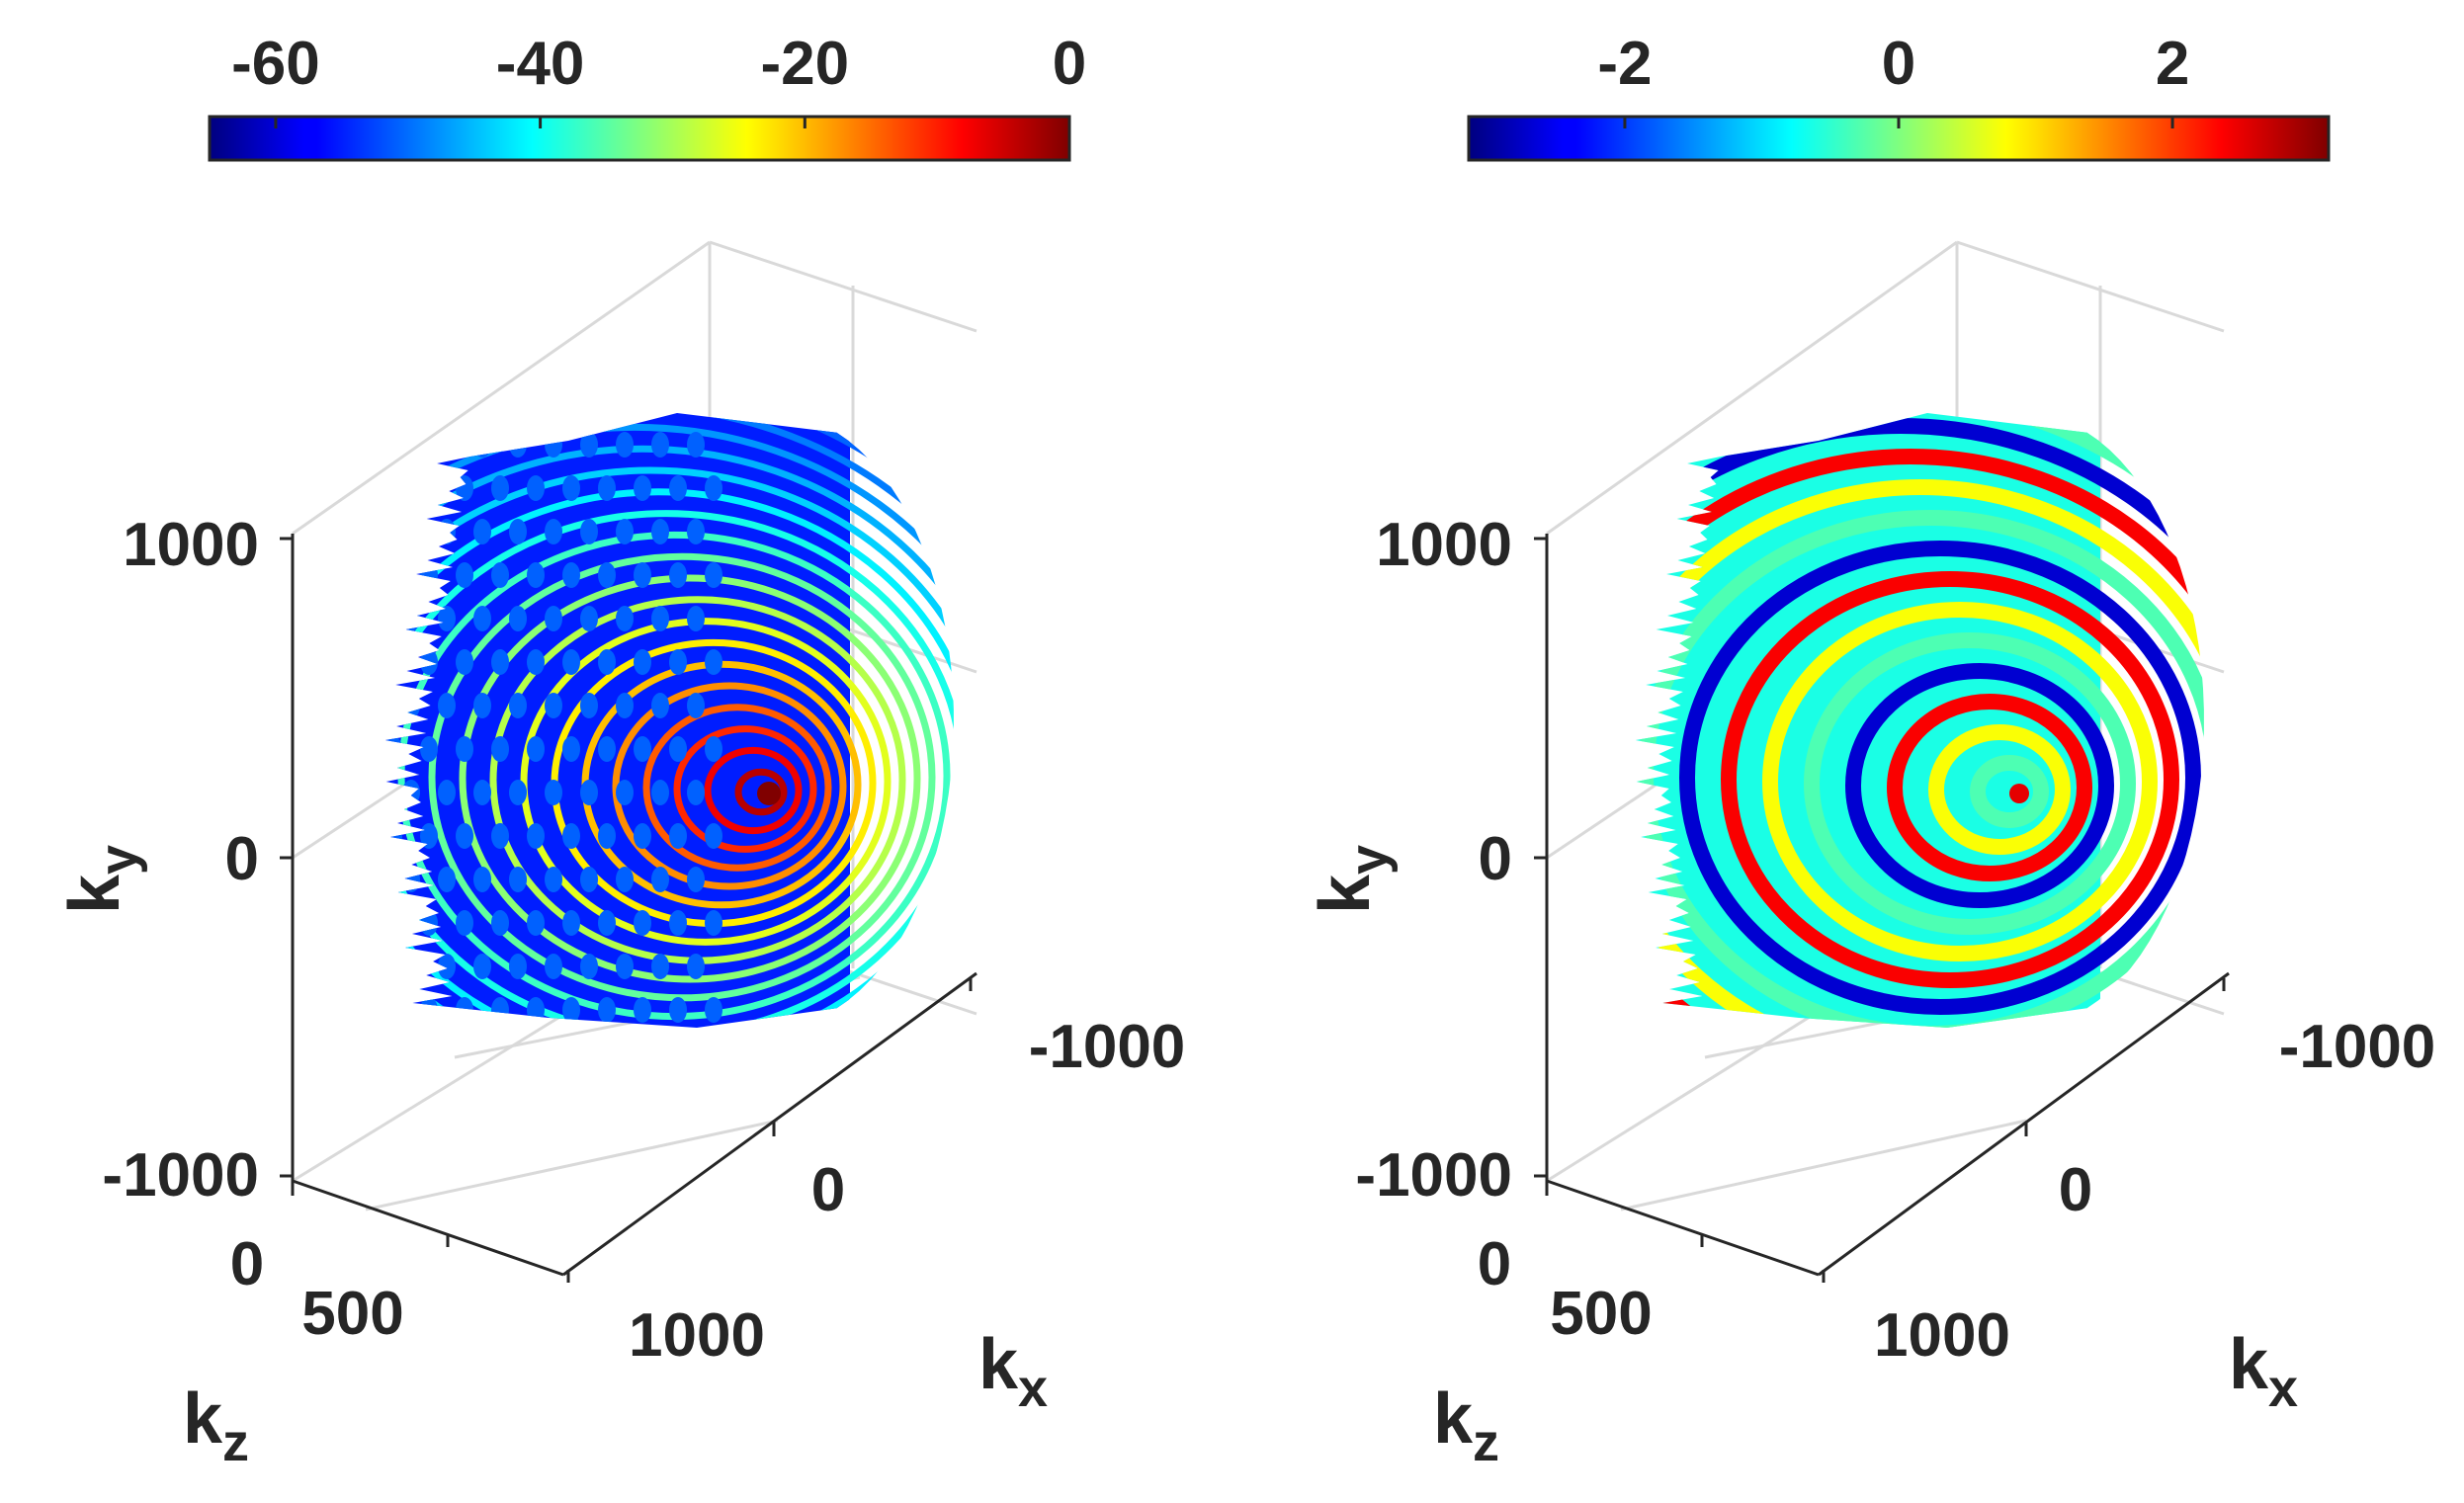  I want to click on axes-box-front, so click(628, 909).